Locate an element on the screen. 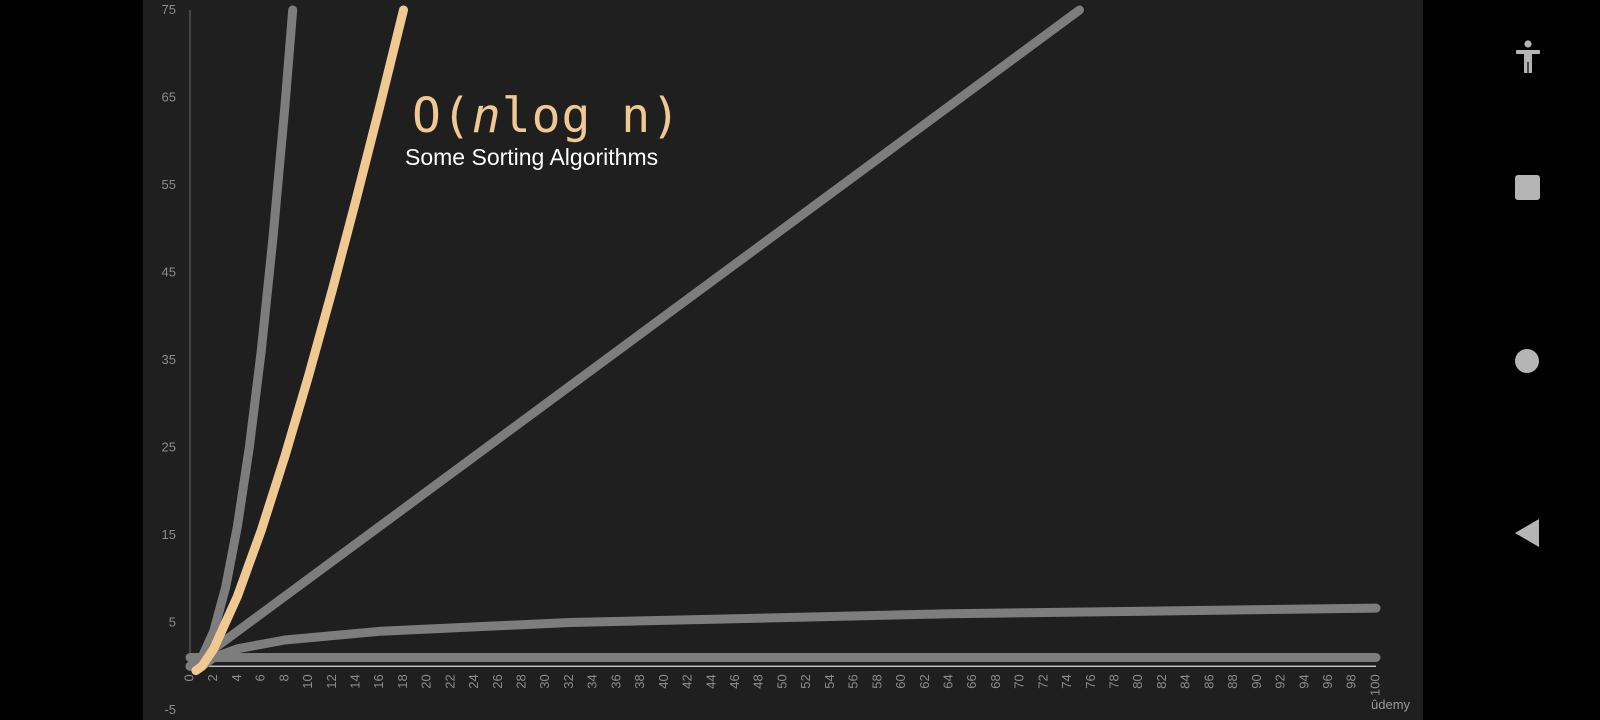 This screenshot has width=1600, height=720. x-tick-label: 6 is located at coordinates (260, 677).